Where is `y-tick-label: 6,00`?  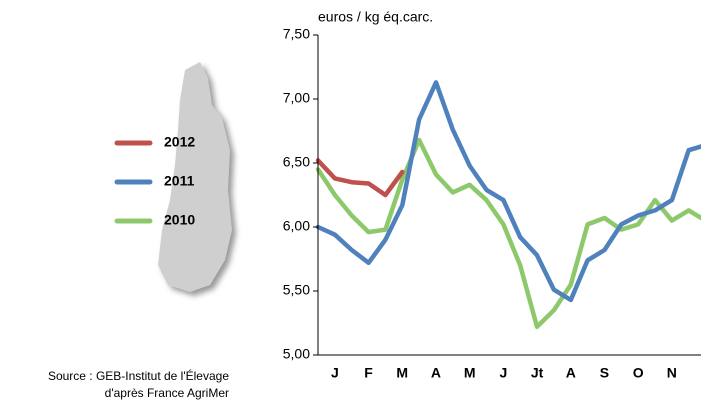 y-tick-label: 6,00 is located at coordinates (296, 226).